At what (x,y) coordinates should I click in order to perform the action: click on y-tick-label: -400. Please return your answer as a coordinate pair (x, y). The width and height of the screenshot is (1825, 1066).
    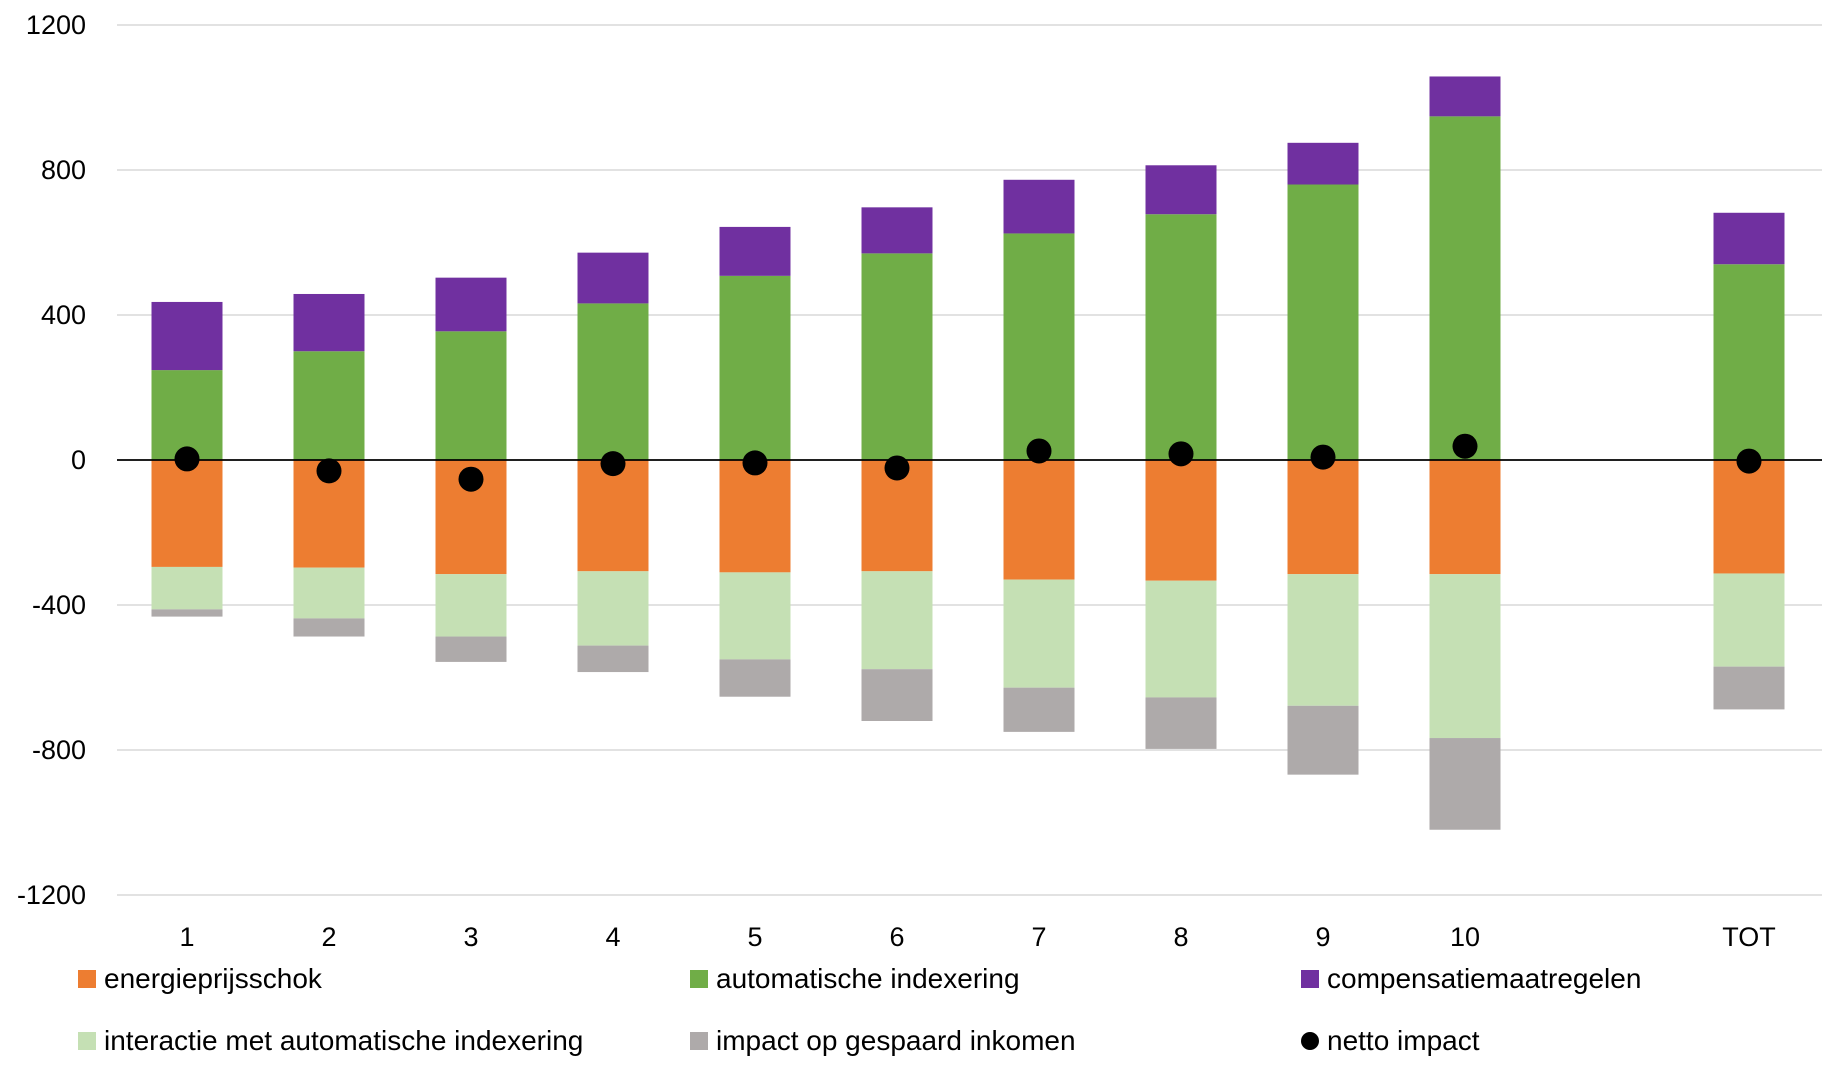
    Looking at the image, I should click on (59, 605).